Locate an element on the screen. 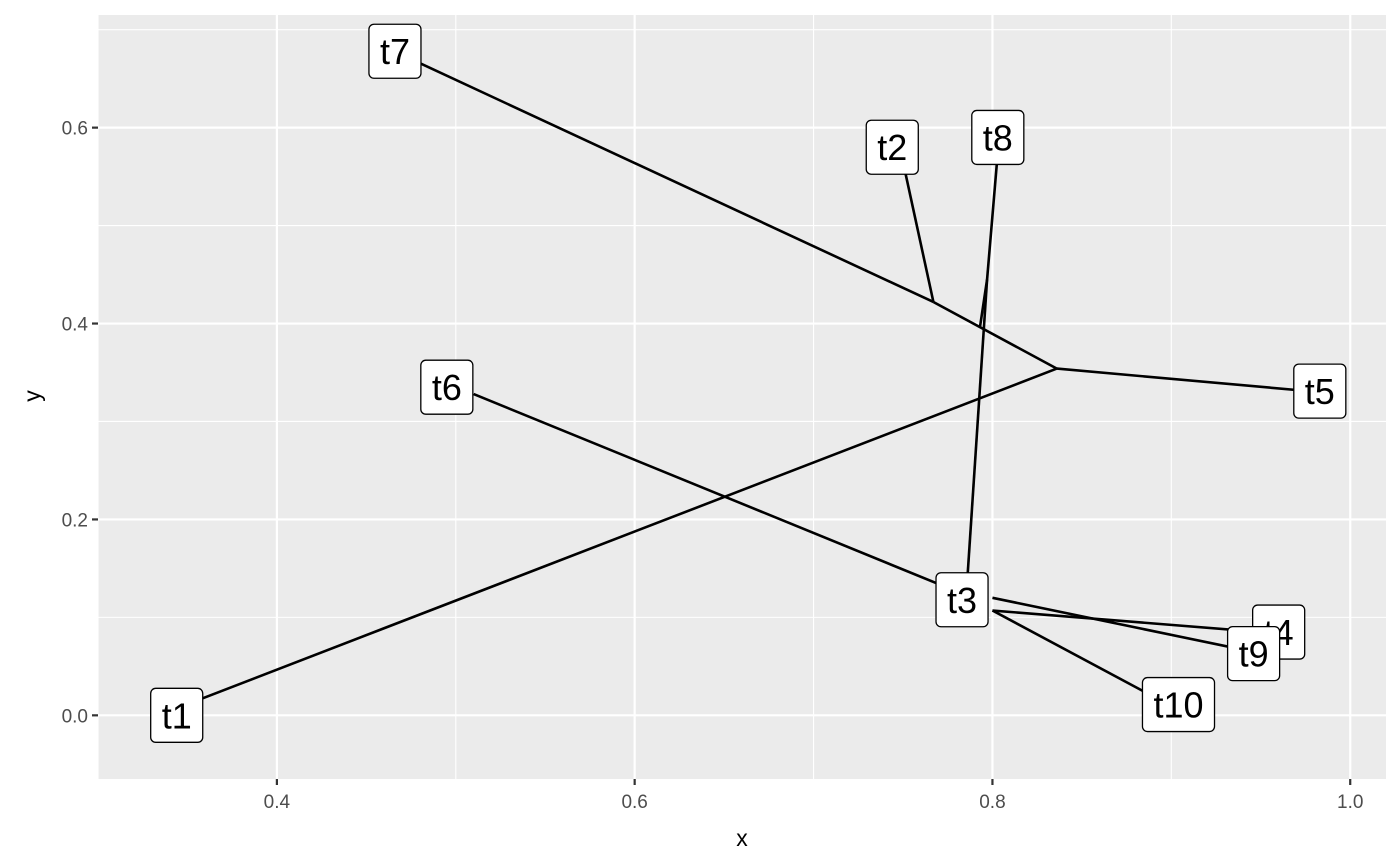 This screenshot has width=1400, height=866. y-tick-label: 0.2 is located at coordinates (75, 520).